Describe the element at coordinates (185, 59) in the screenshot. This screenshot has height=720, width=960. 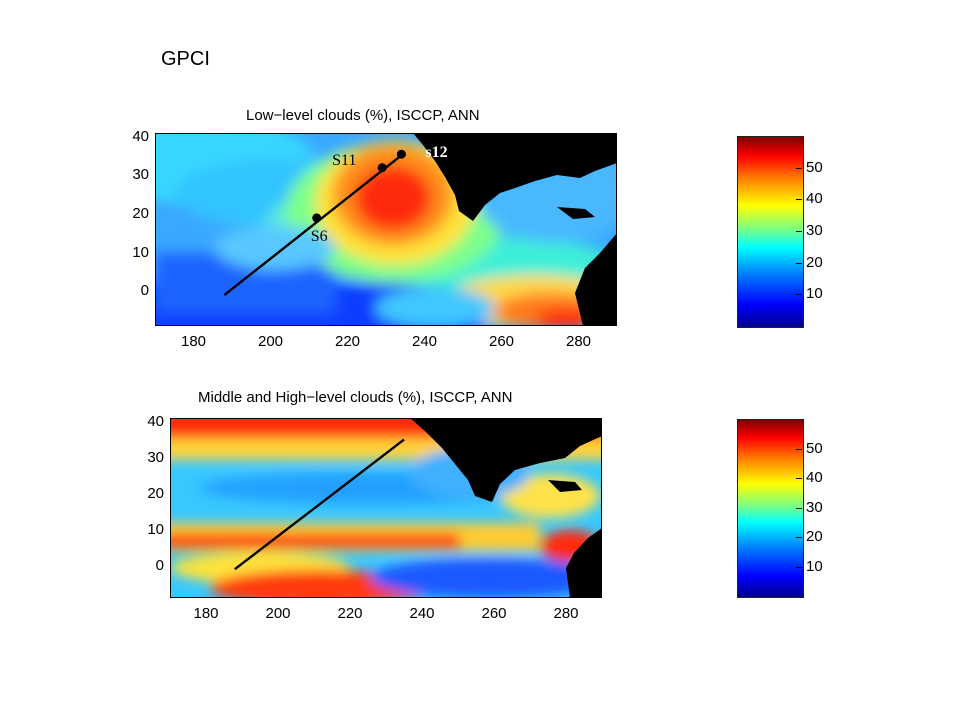
I see `slide-title: GPCI` at that location.